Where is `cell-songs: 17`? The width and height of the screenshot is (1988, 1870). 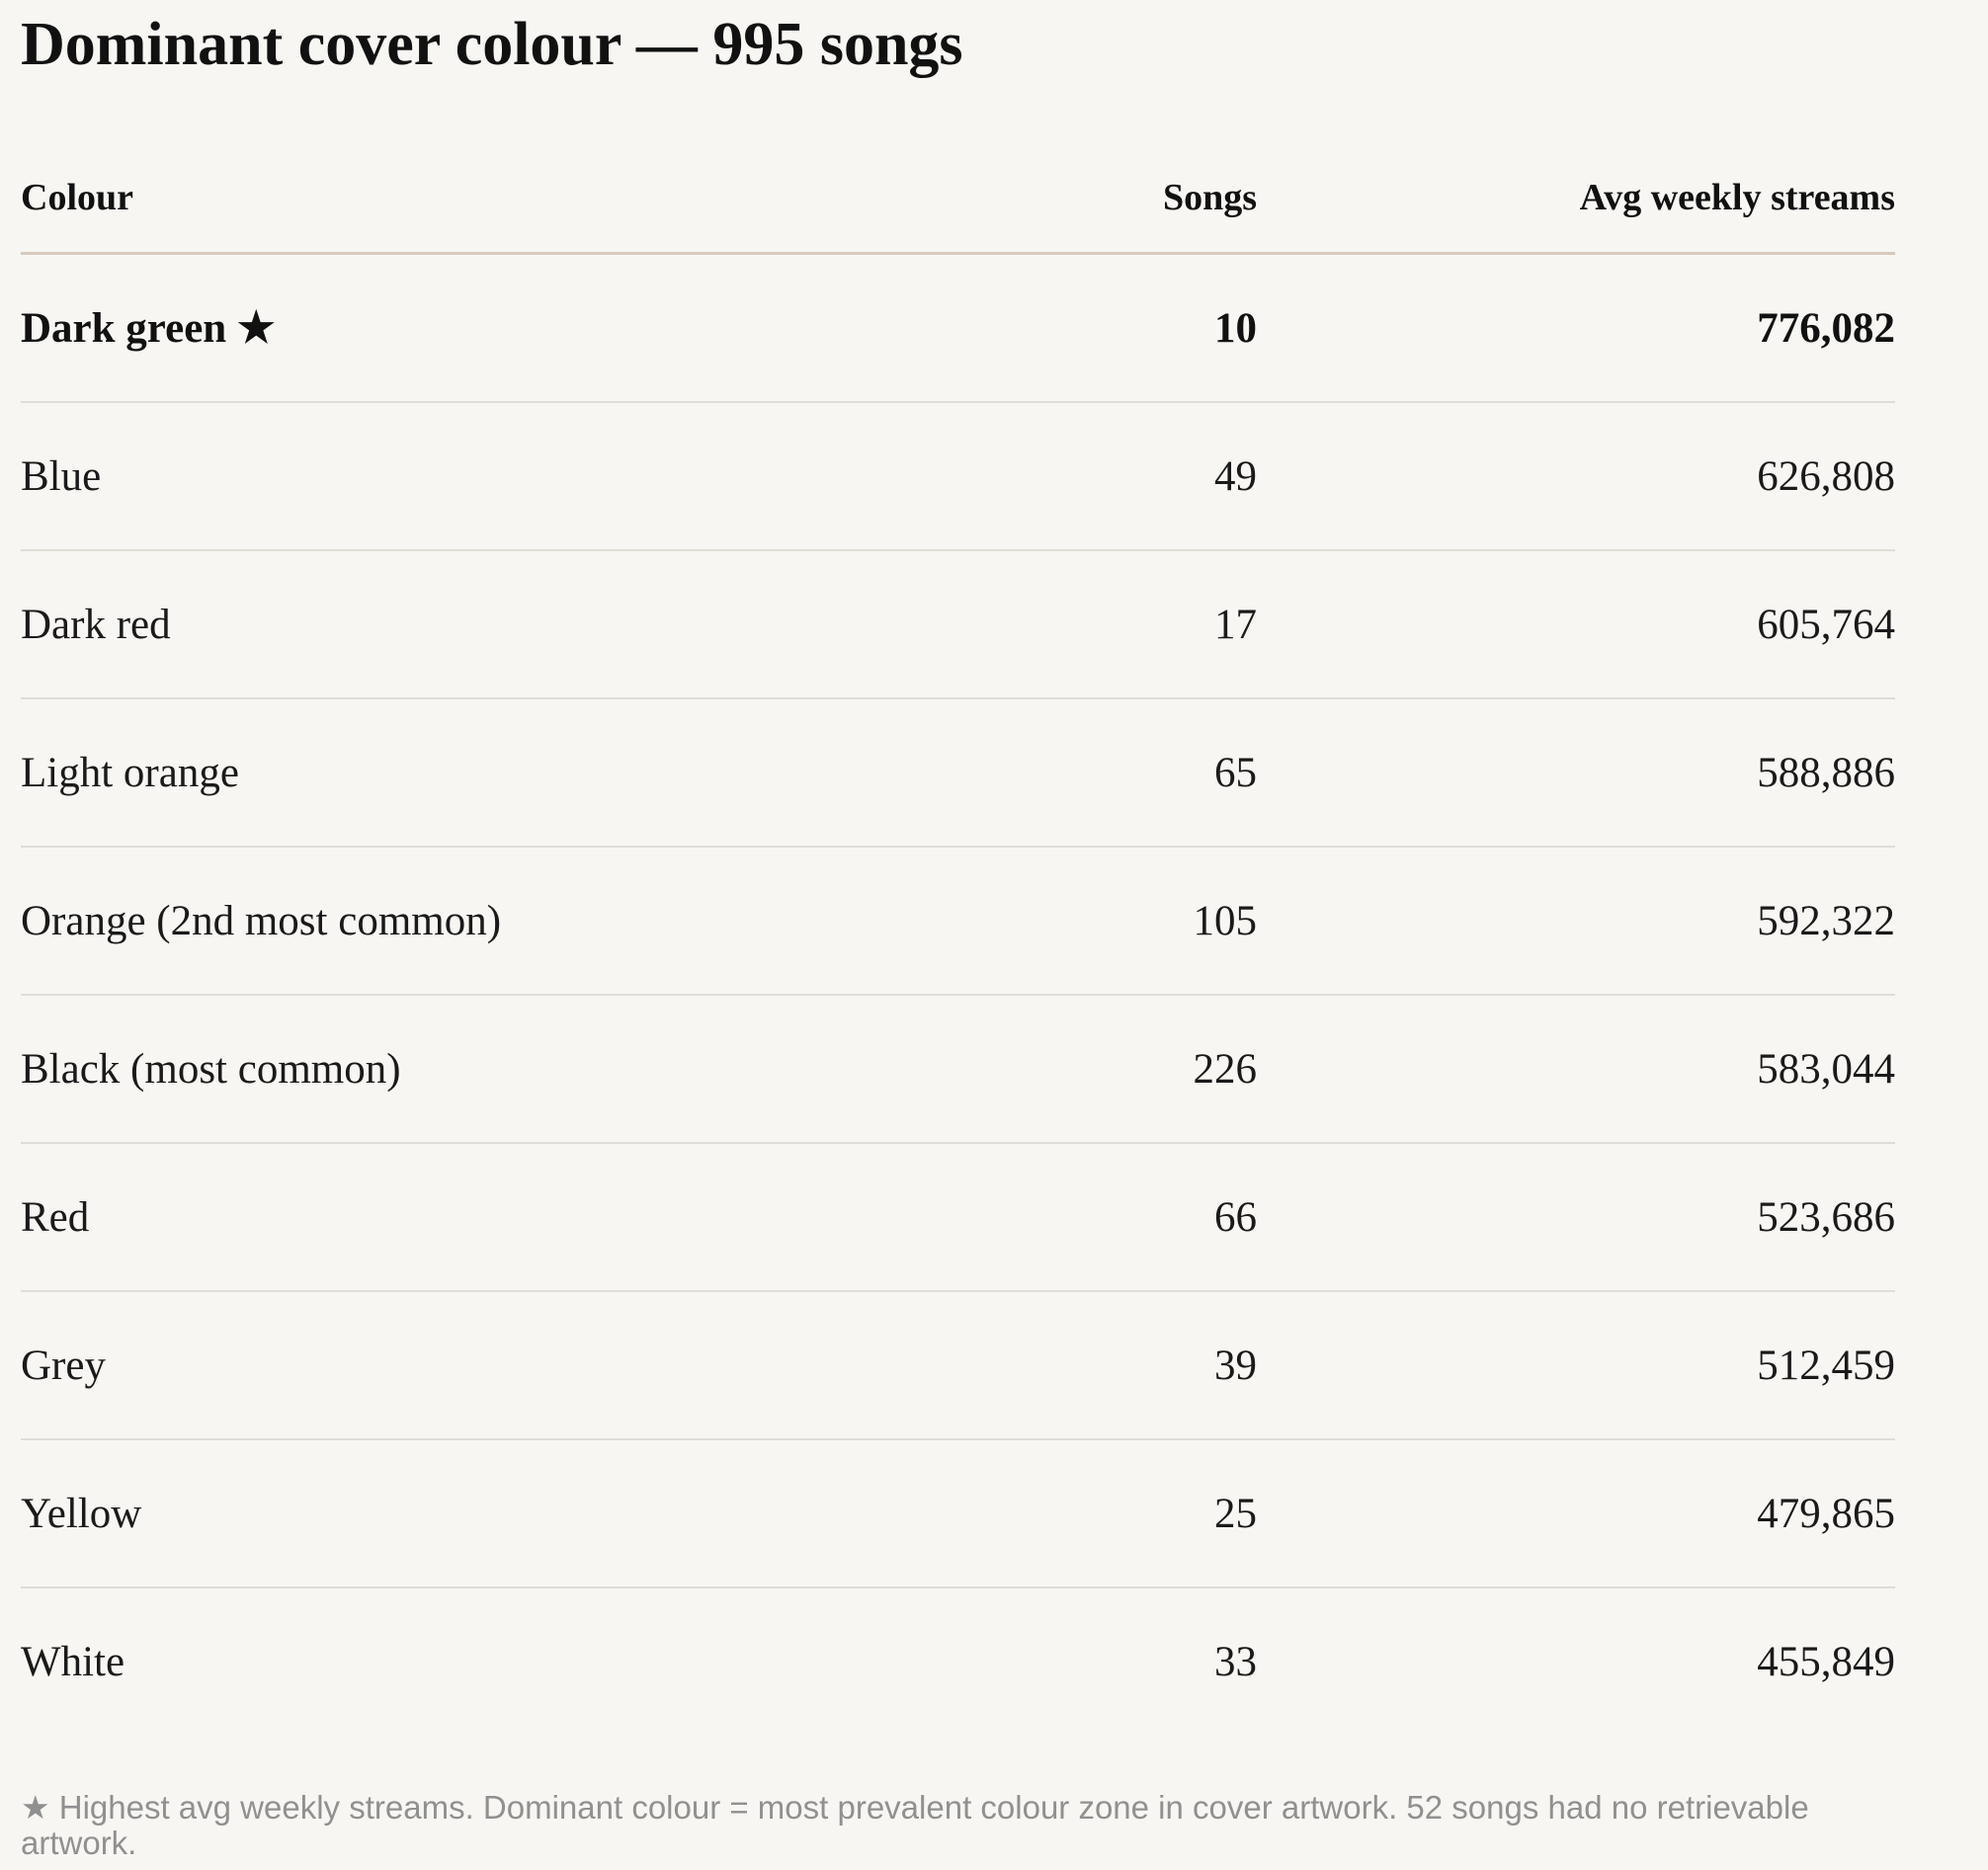
cell-songs: 17 is located at coordinates (1133, 624).